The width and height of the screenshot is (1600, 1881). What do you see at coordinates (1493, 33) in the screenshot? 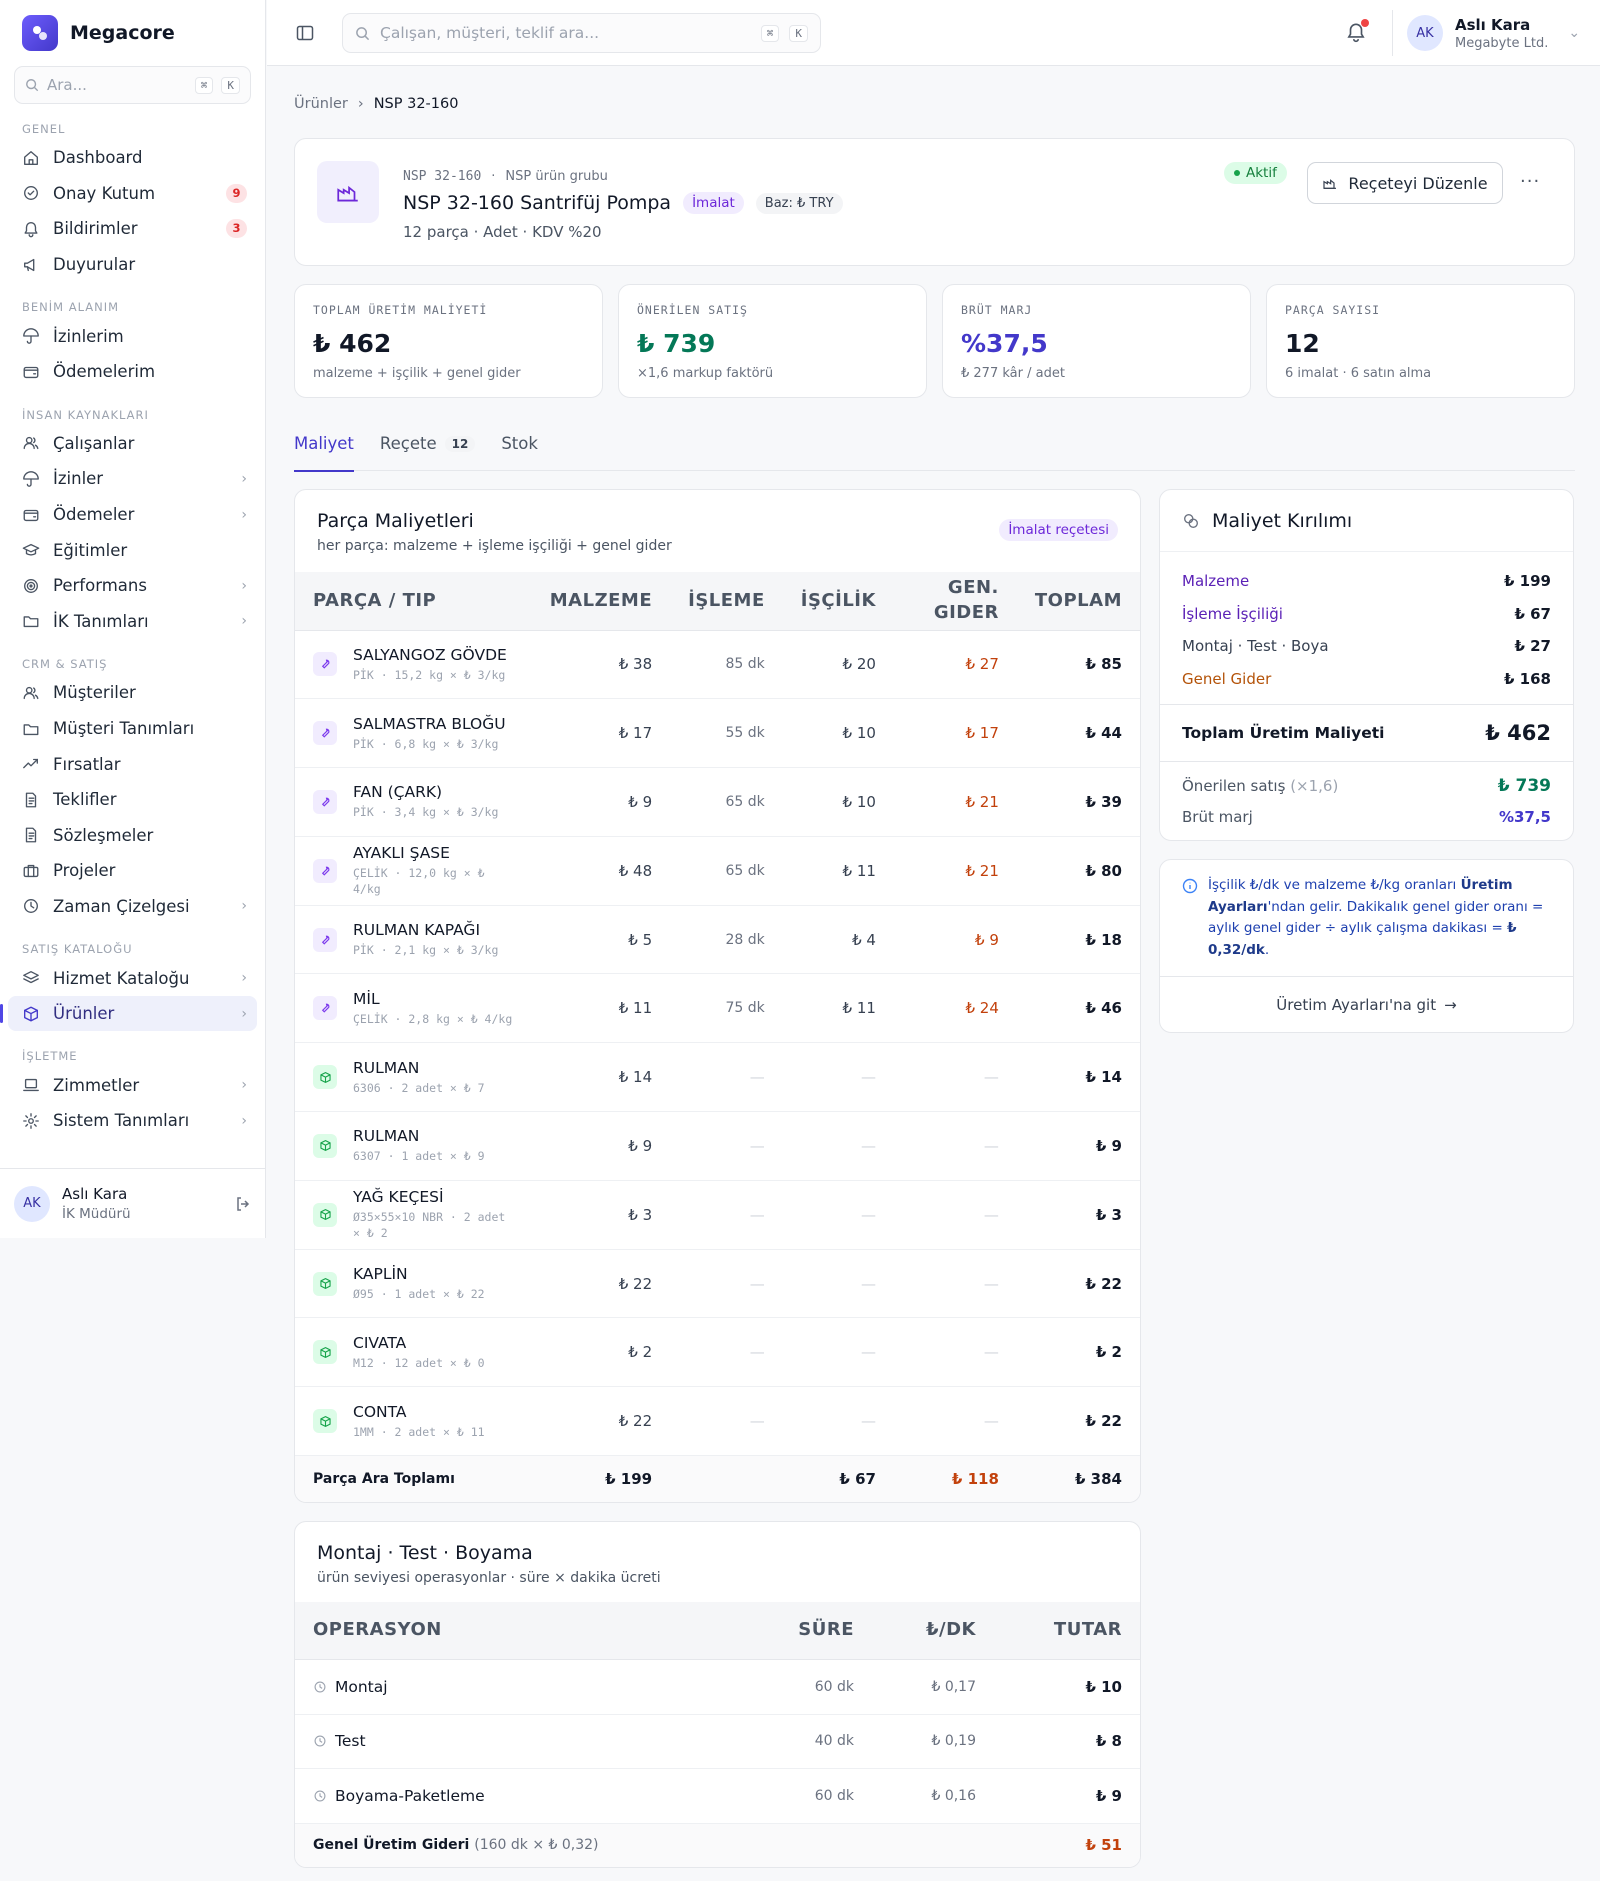
I see `user-menu: AK Aslı Kara Megabyte Ltd. ⌄` at bounding box center [1493, 33].